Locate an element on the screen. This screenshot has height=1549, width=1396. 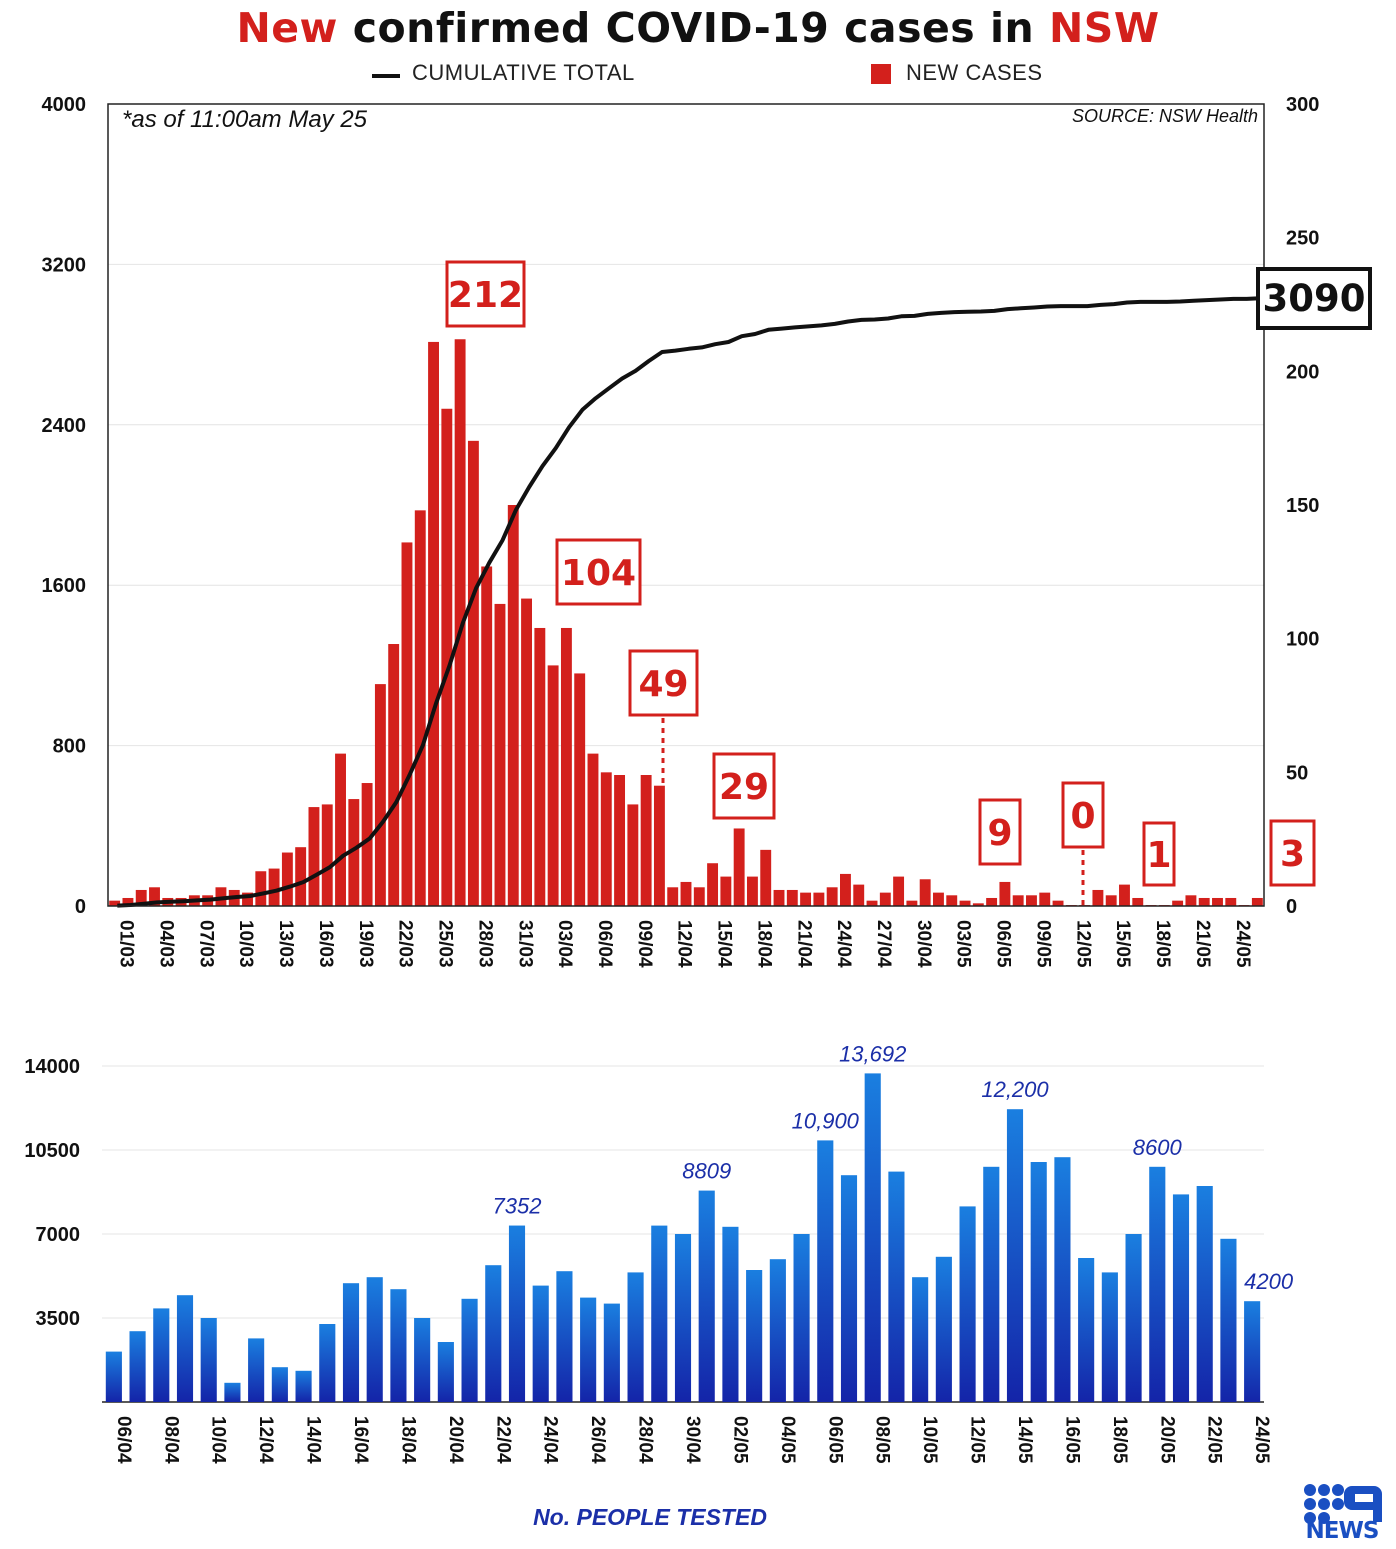
x-axis-date-label: 02/05 is located at coordinates (739, 1440).